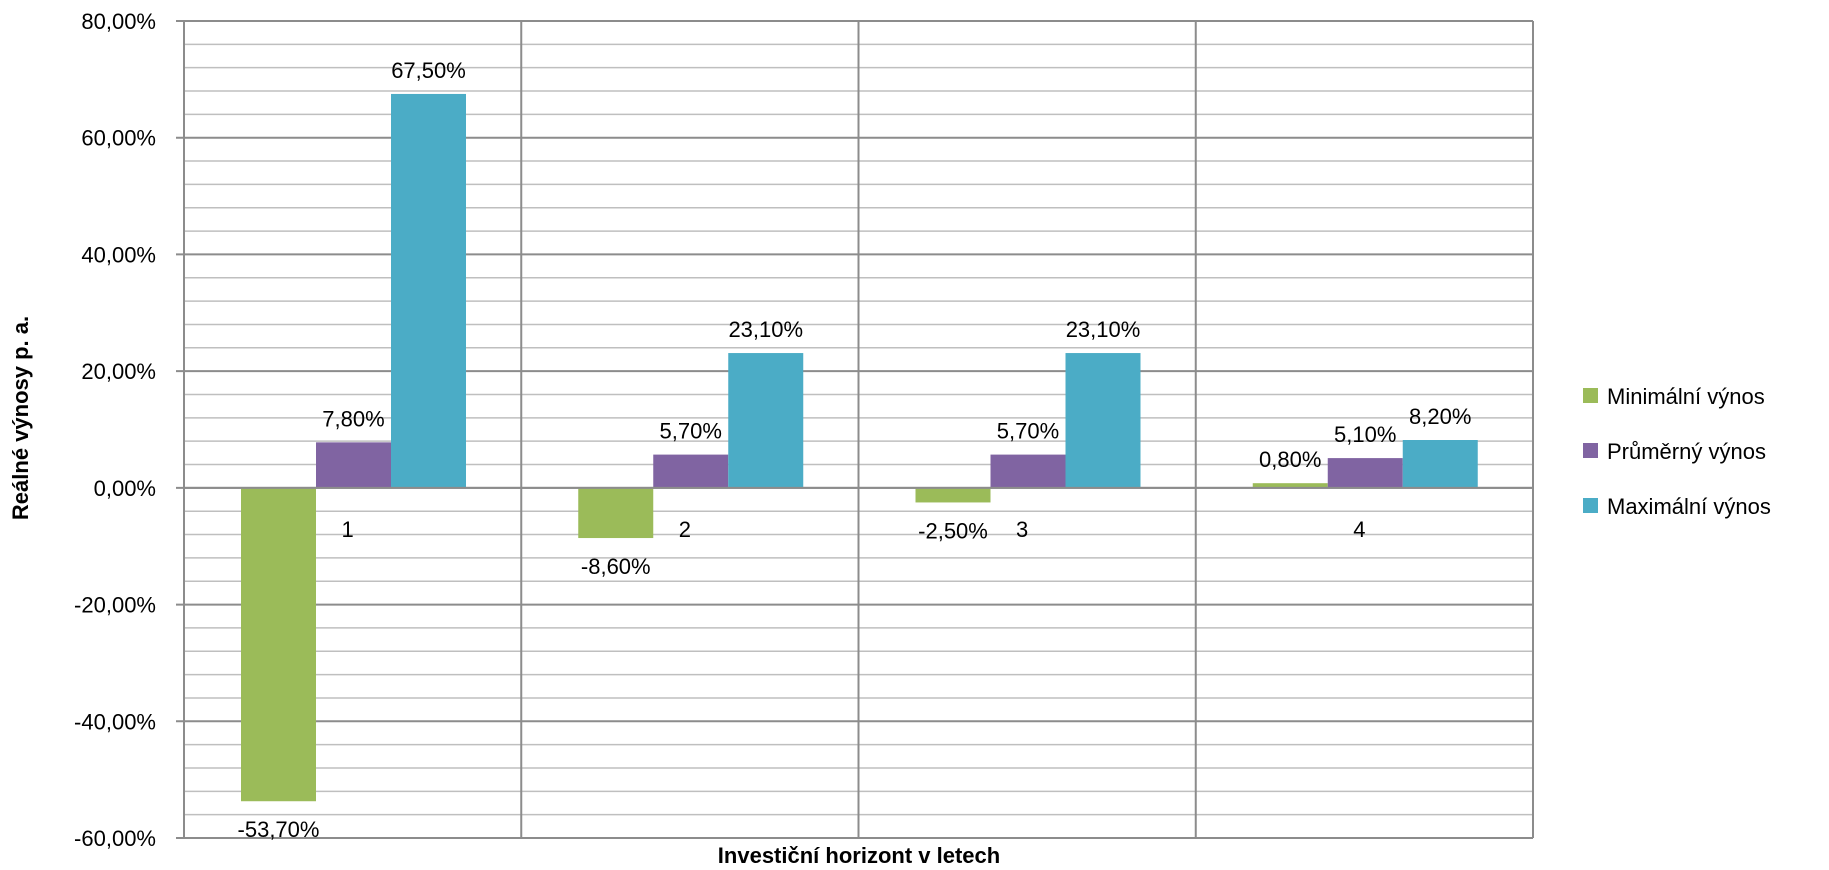  What do you see at coordinates (859, 855) in the screenshot?
I see `x-axis-title: Investiční horizont v letech` at bounding box center [859, 855].